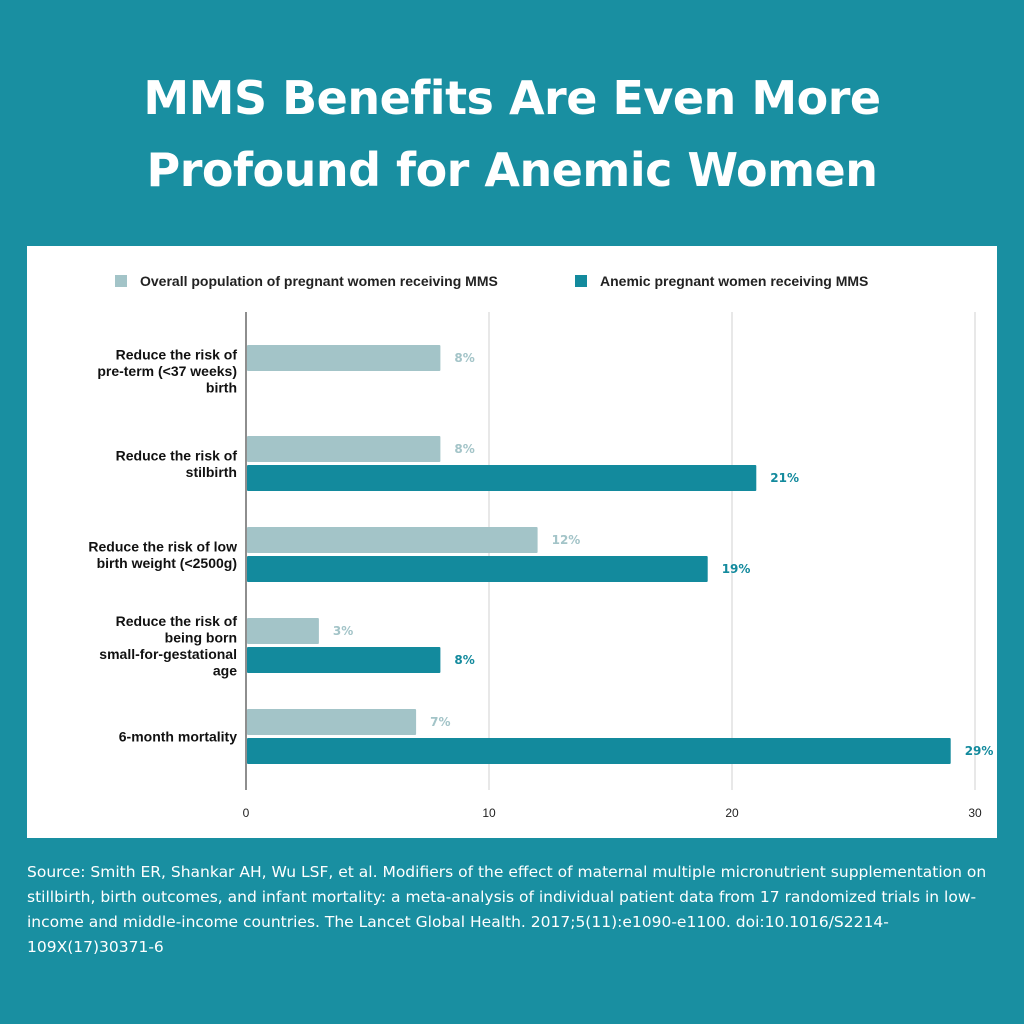  What do you see at coordinates (512, 170) in the screenshot?
I see `title-line-2: Profound for Anemic Women` at bounding box center [512, 170].